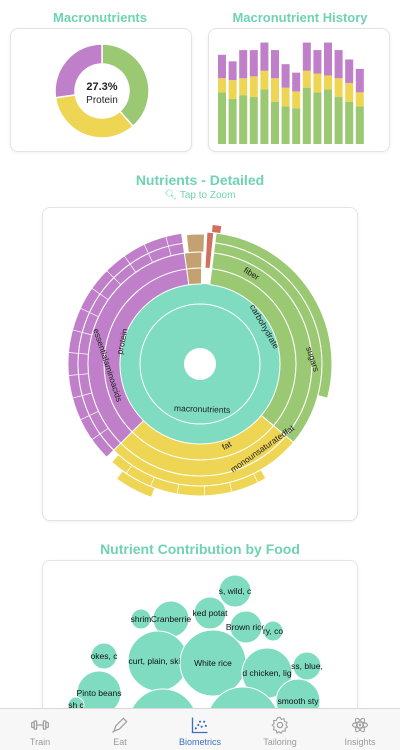  What do you see at coordinates (40, 725) in the screenshot?
I see `dumbbell-icon` at bounding box center [40, 725].